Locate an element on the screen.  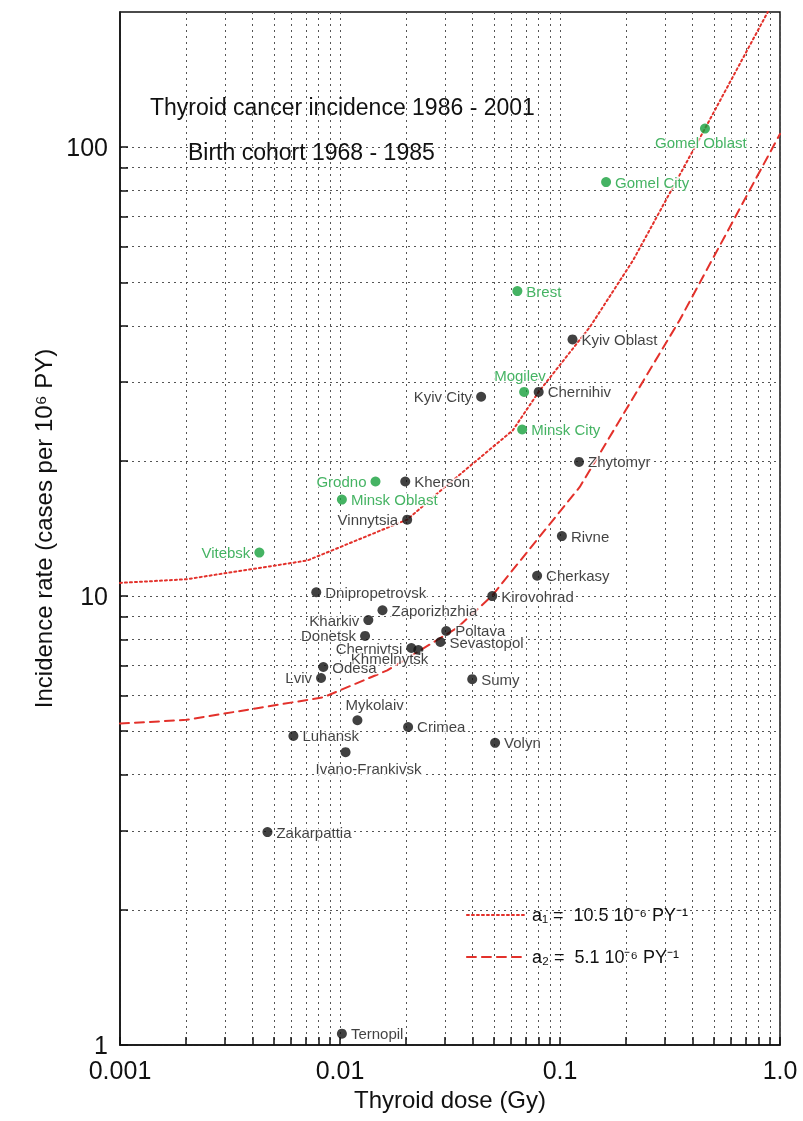
data-label: Zakarpattia is located at coordinates (314, 832).